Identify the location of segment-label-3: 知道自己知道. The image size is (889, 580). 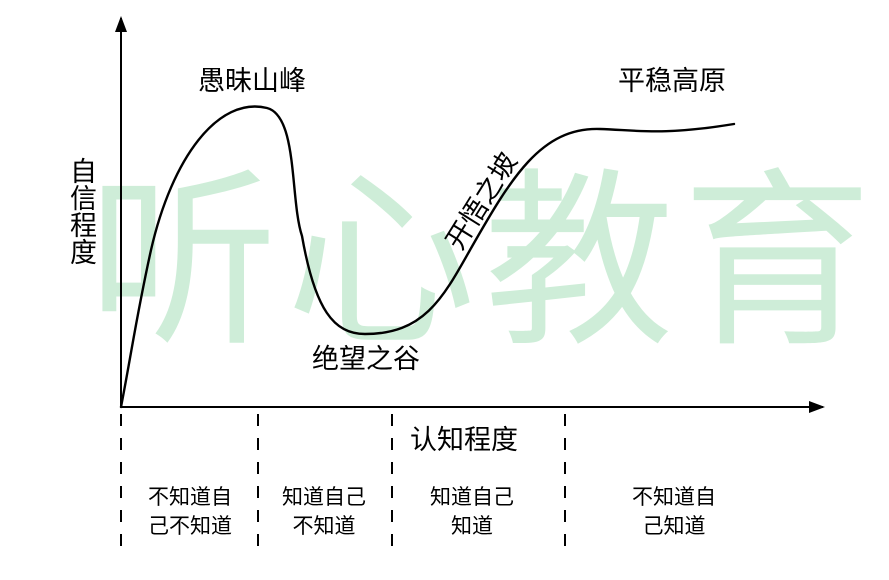
(472, 511).